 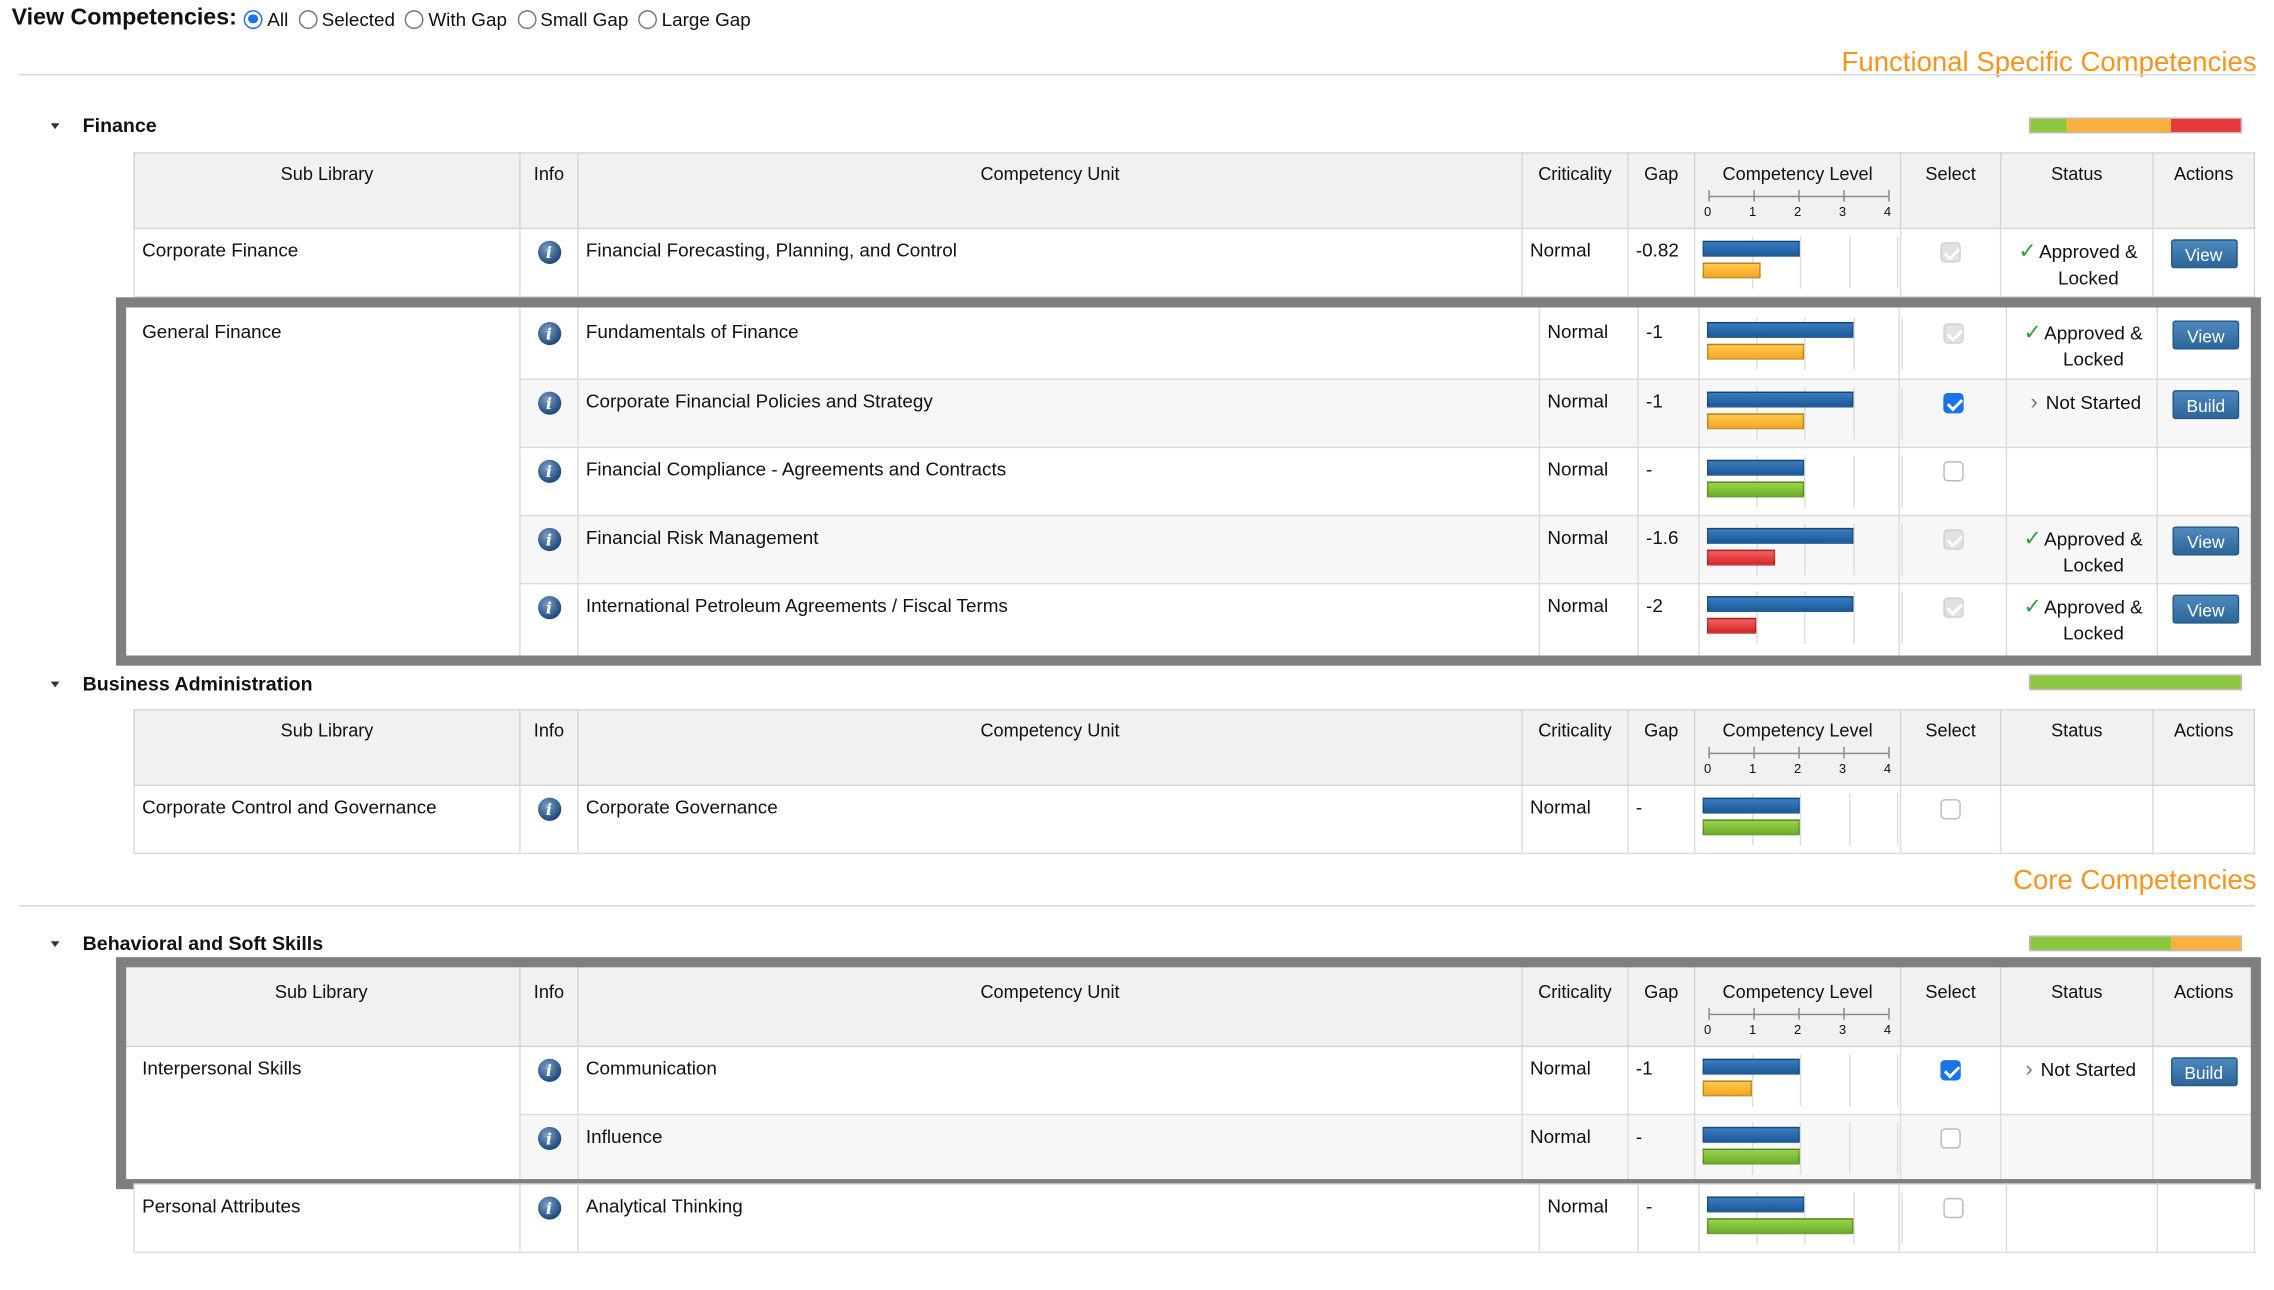 I want to click on filter-small-gap-radio: Small Gap, so click(x=572, y=19).